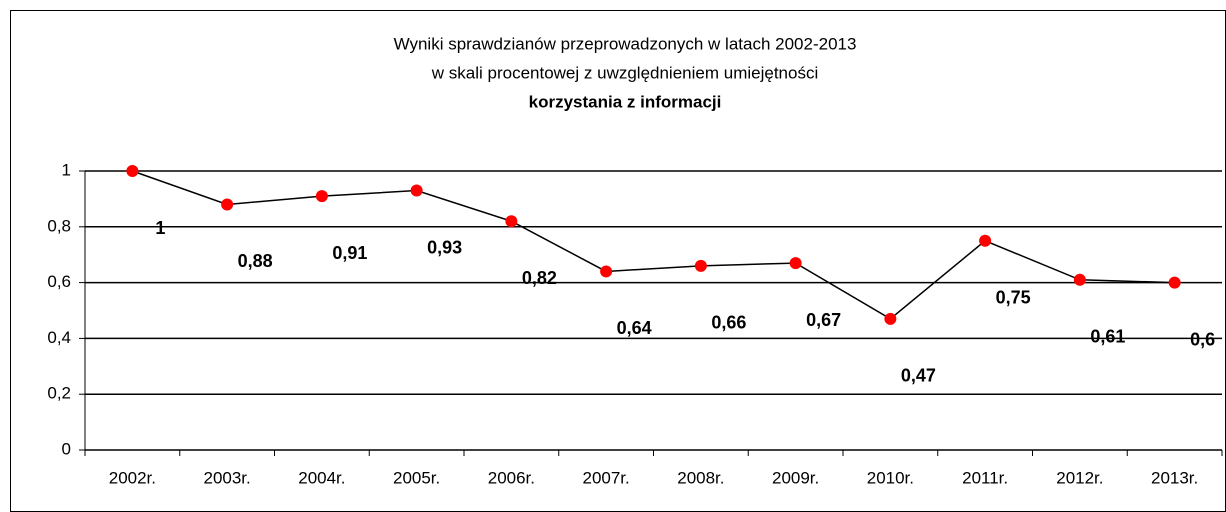  What do you see at coordinates (605, 477) in the screenshot?
I see `x-tick-label: 2007r.` at bounding box center [605, 477].